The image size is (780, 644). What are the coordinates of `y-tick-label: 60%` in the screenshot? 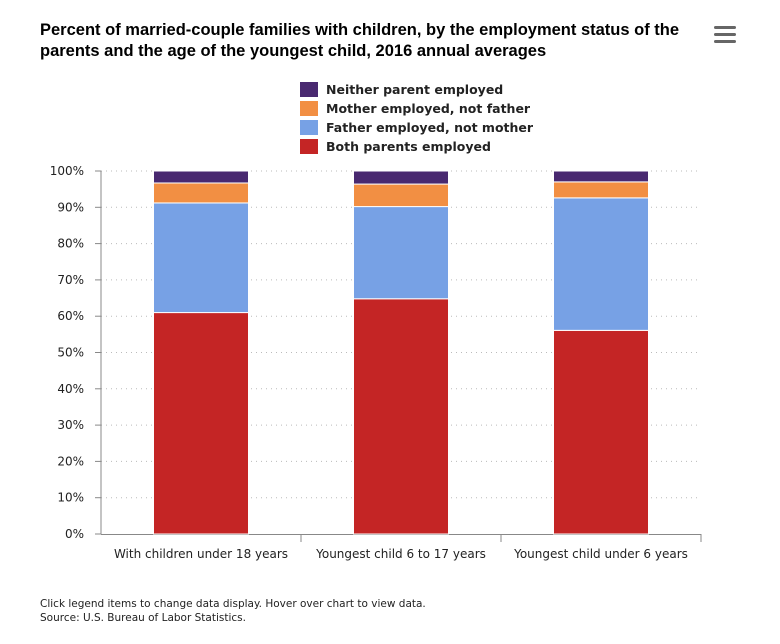 It's located at (70, 316).